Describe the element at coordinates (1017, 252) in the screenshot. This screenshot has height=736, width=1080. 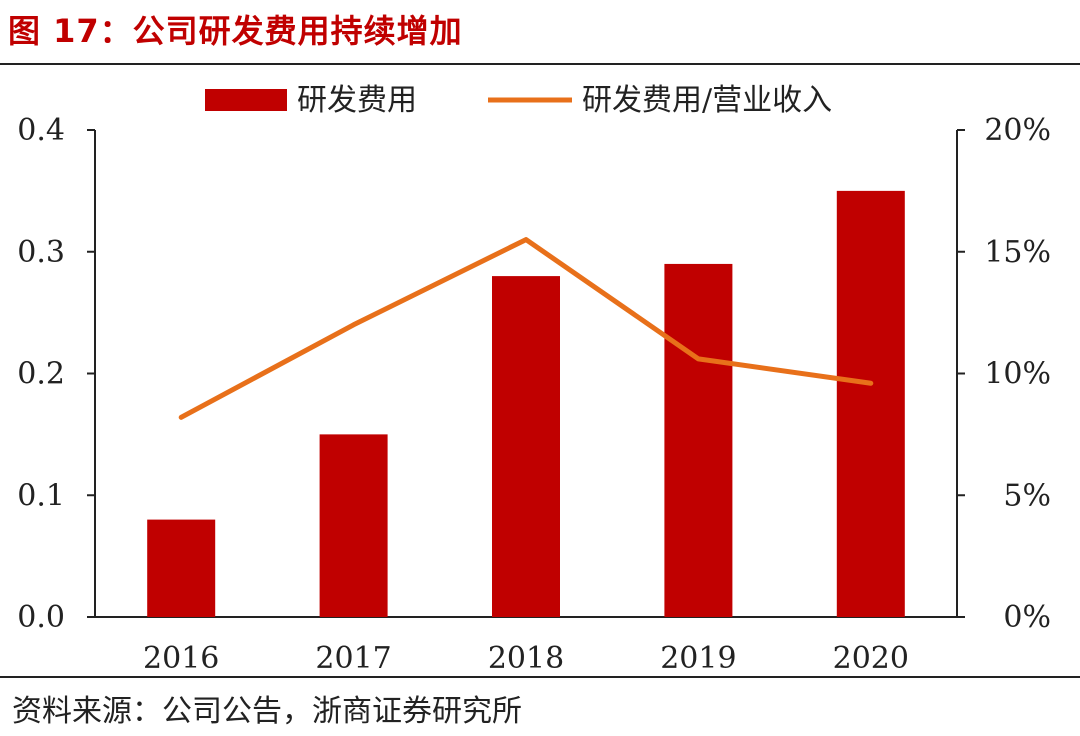
I see `y-right-tick-label: 15%` at that location.